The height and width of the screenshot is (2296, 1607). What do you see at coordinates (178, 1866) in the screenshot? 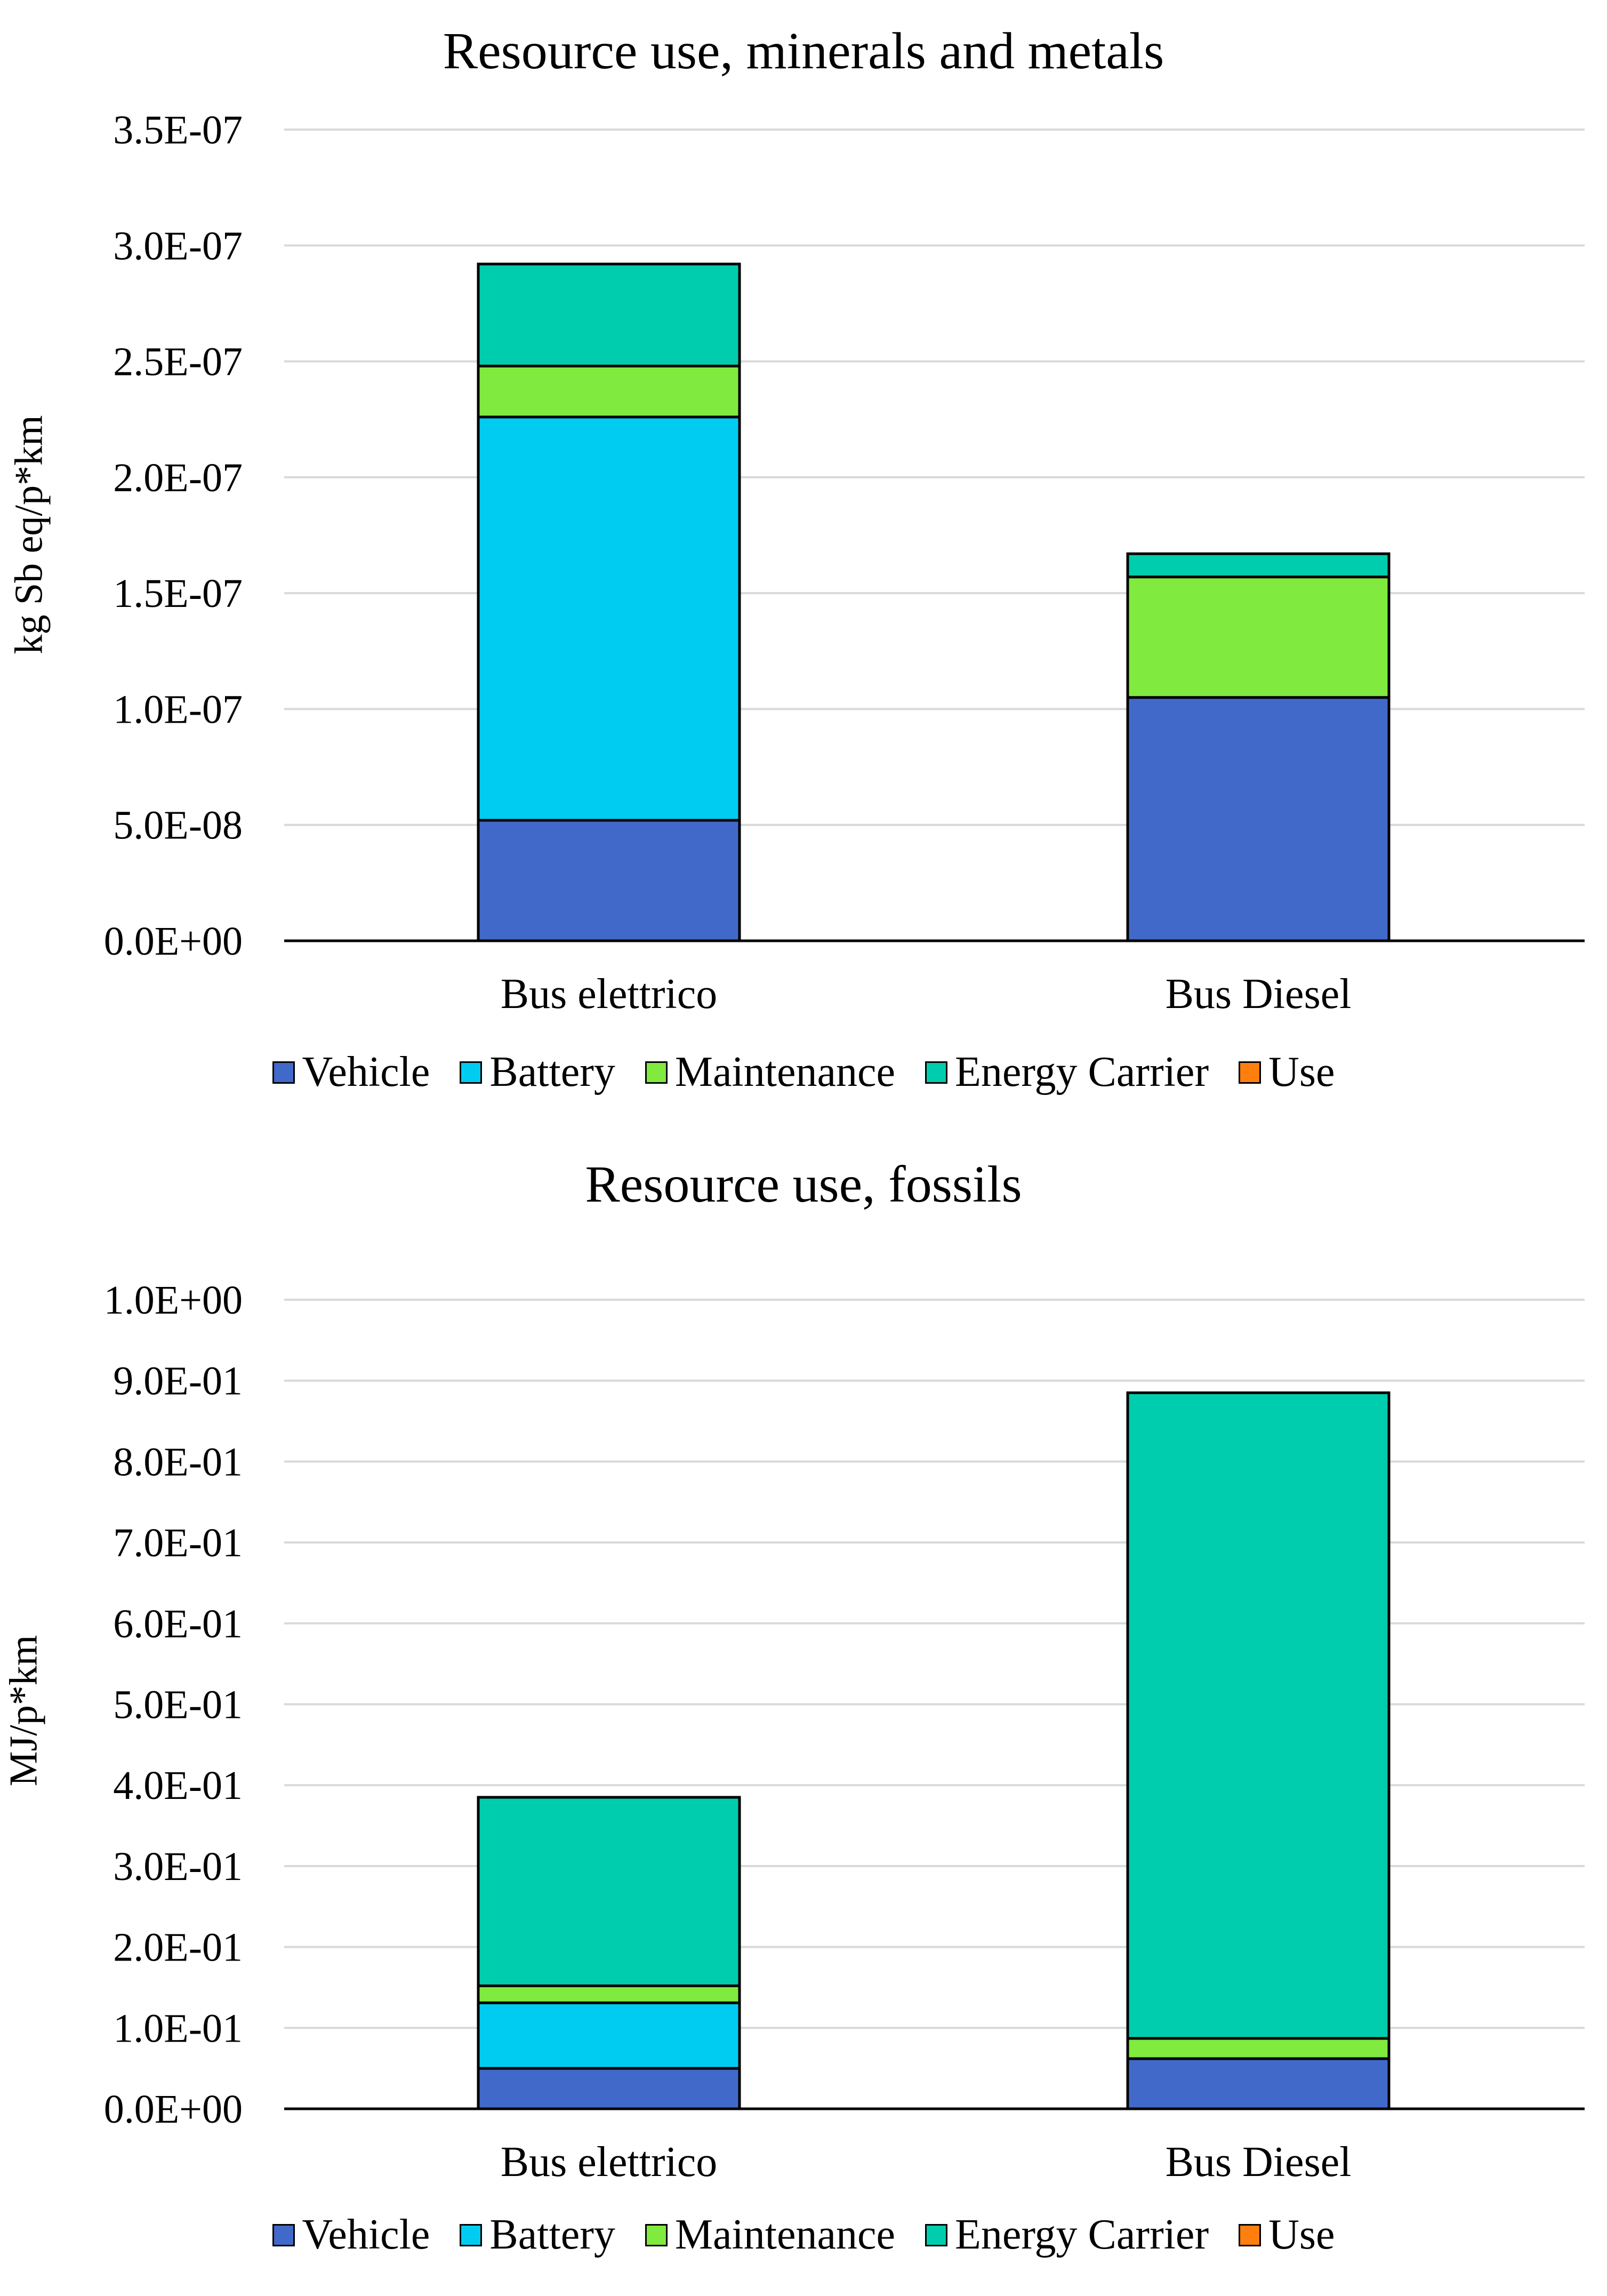
I see `y-tick-label: 3.0E-01` at bounding box center [178, 1866].